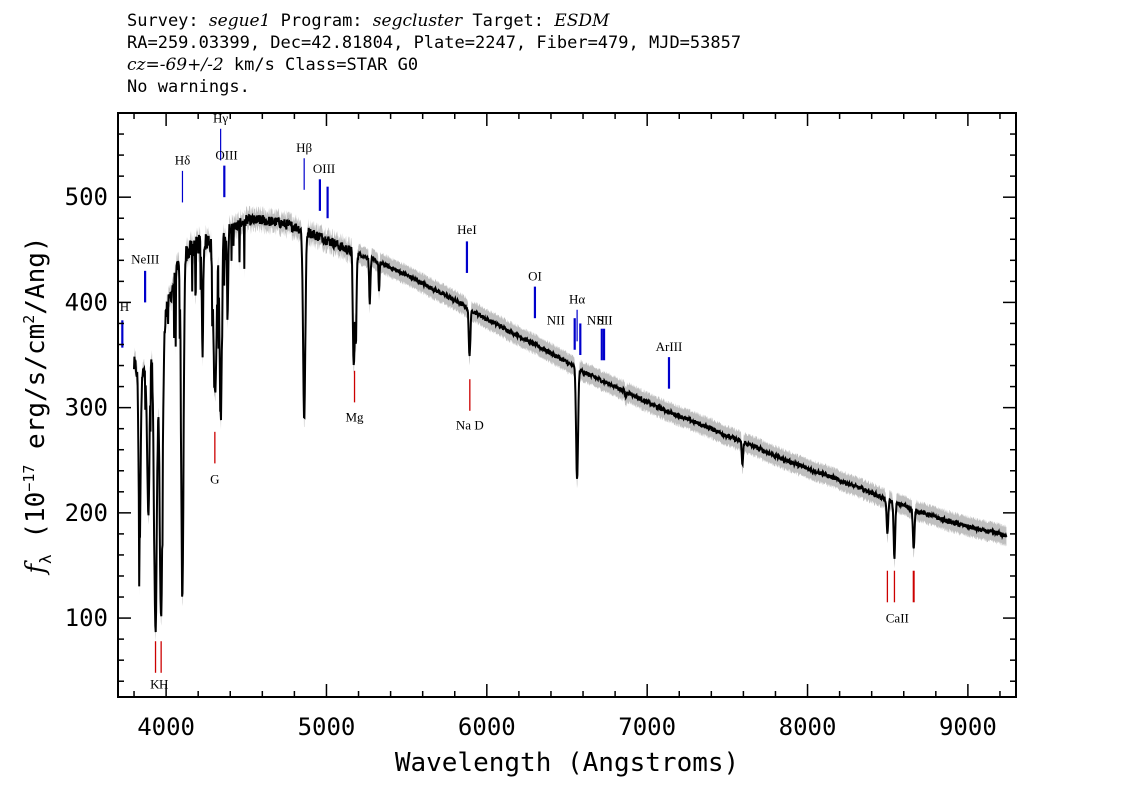 The width and height of the screenshot is (1134, 810). I want to click on y-tick-label: 100, so click(86, 618).